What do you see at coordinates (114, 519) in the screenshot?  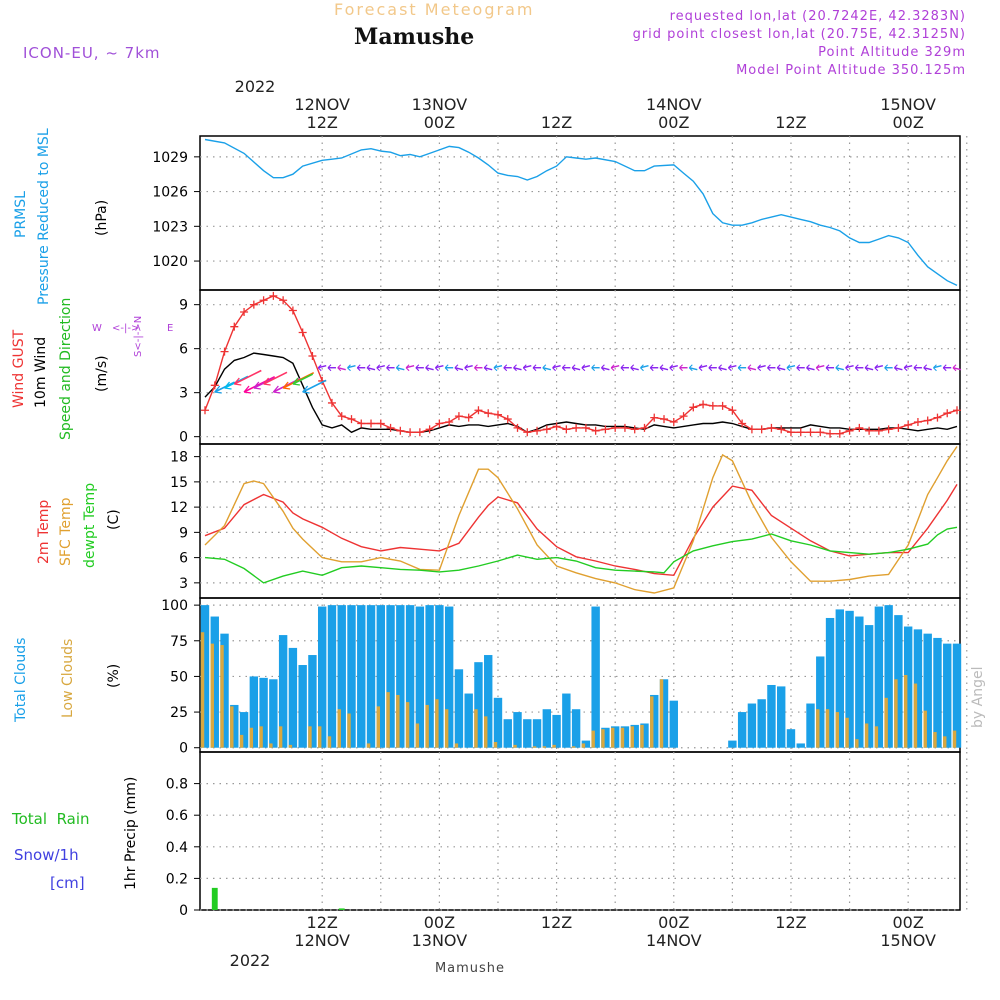 I see `temp-unit: (C)` at bounding box center [114, 519].